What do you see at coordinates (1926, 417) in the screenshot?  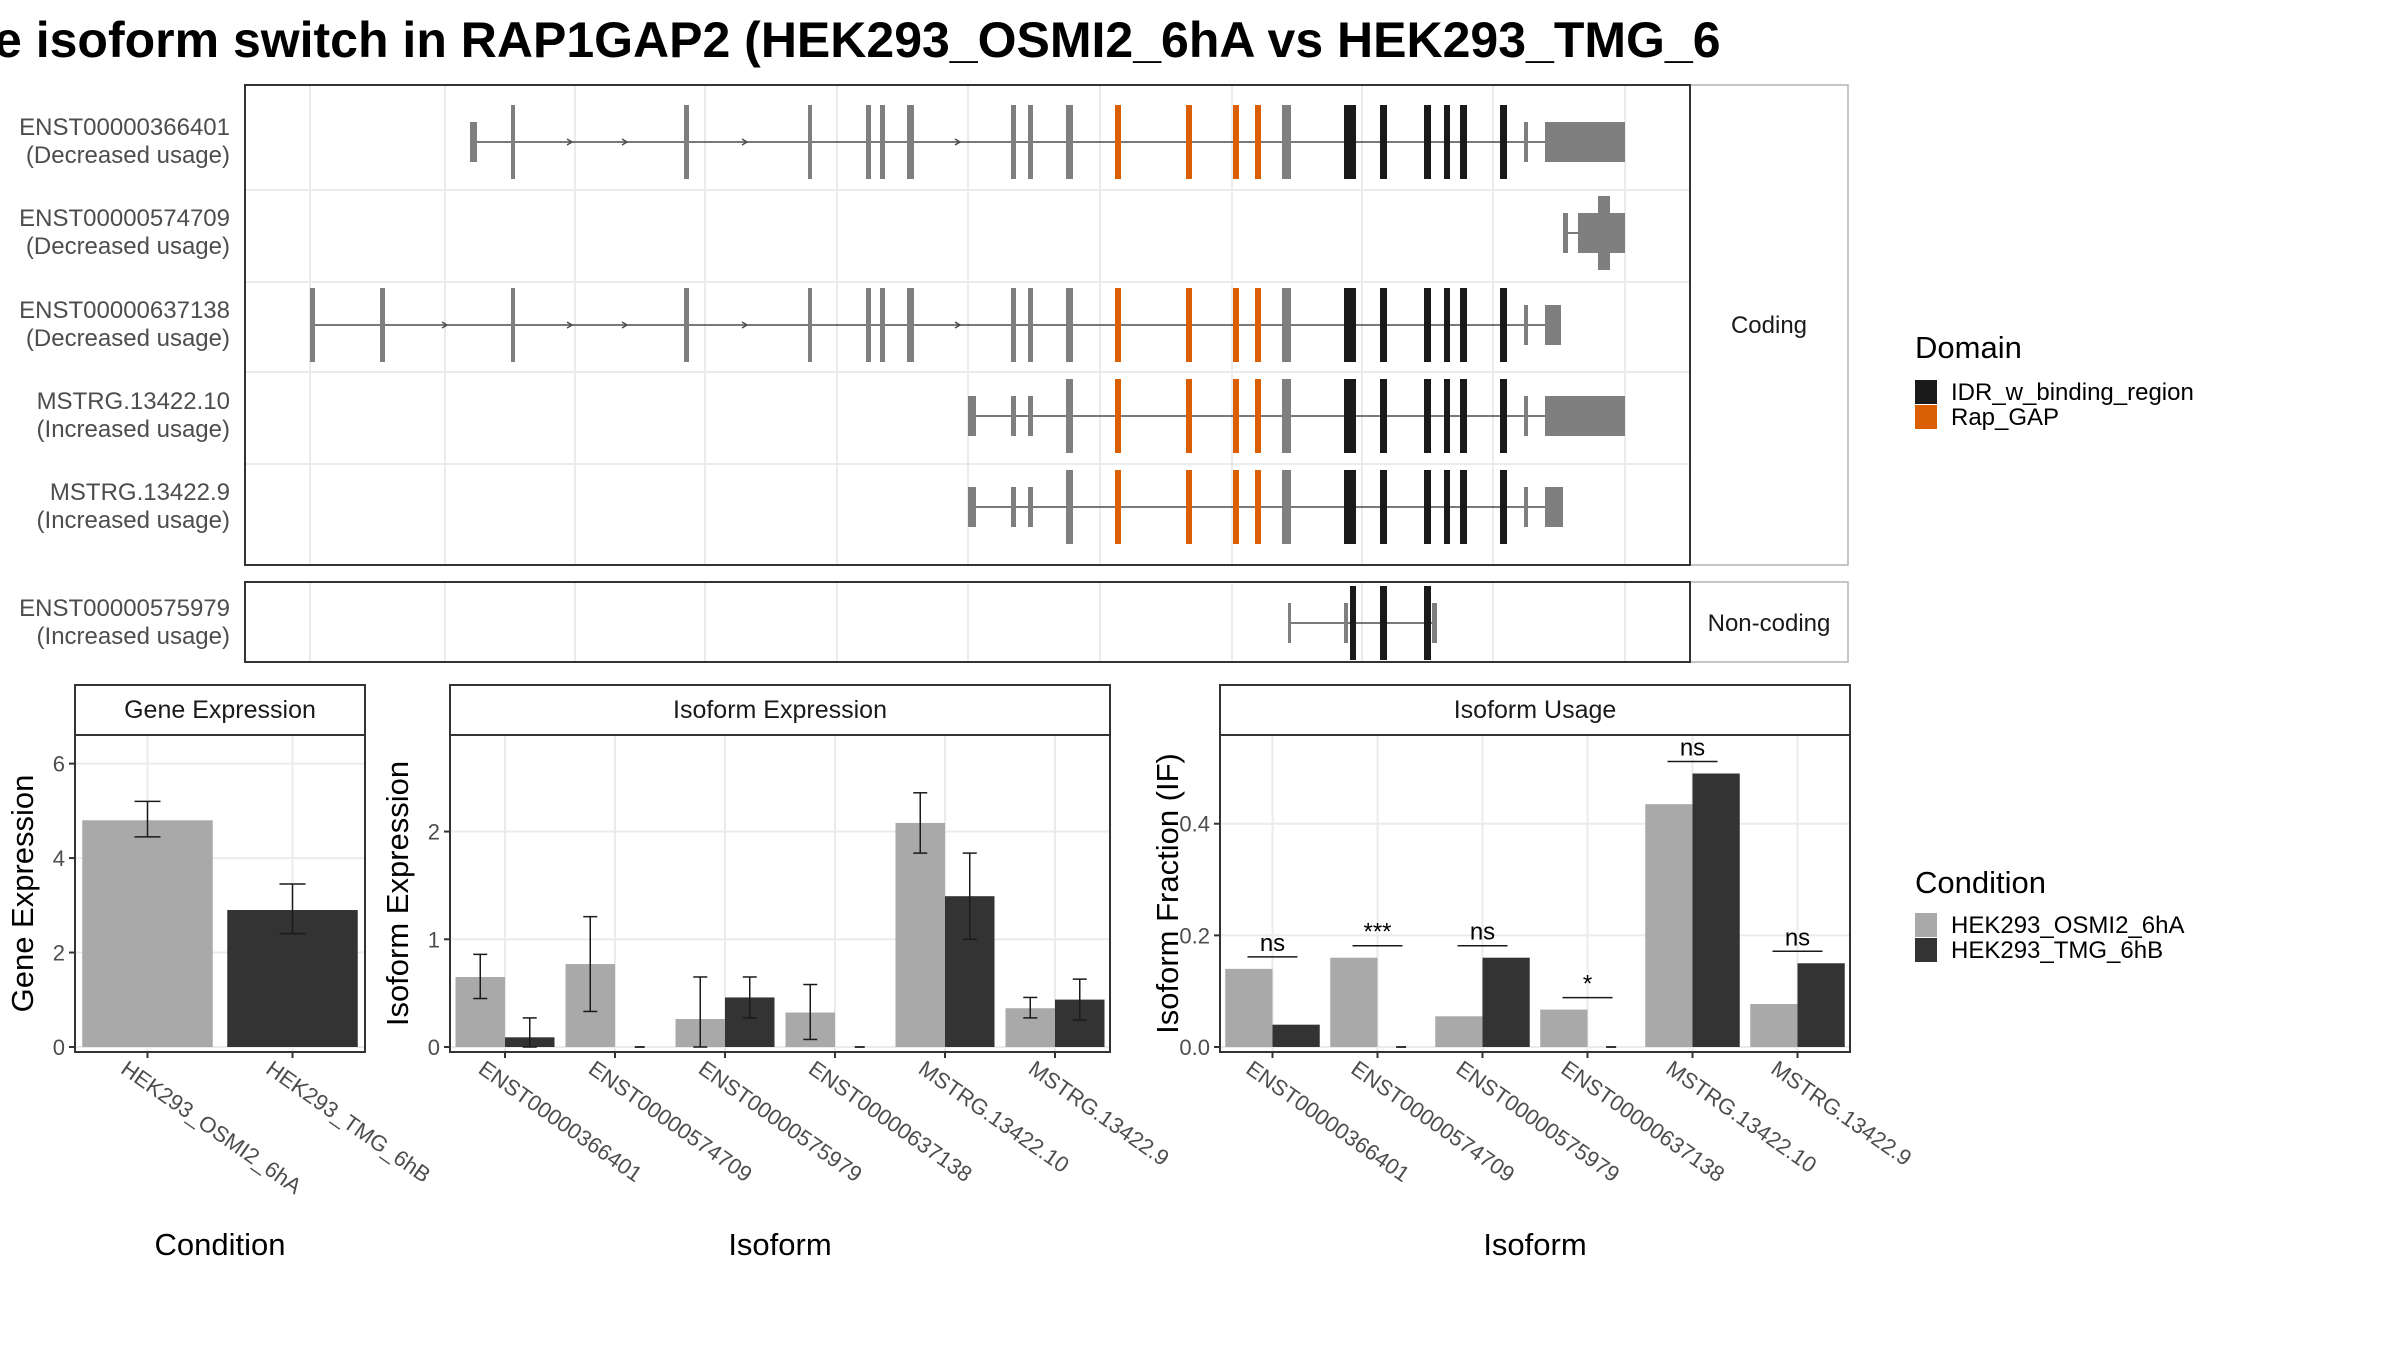 I see `legend-key` at bounding box center [1926, 417].